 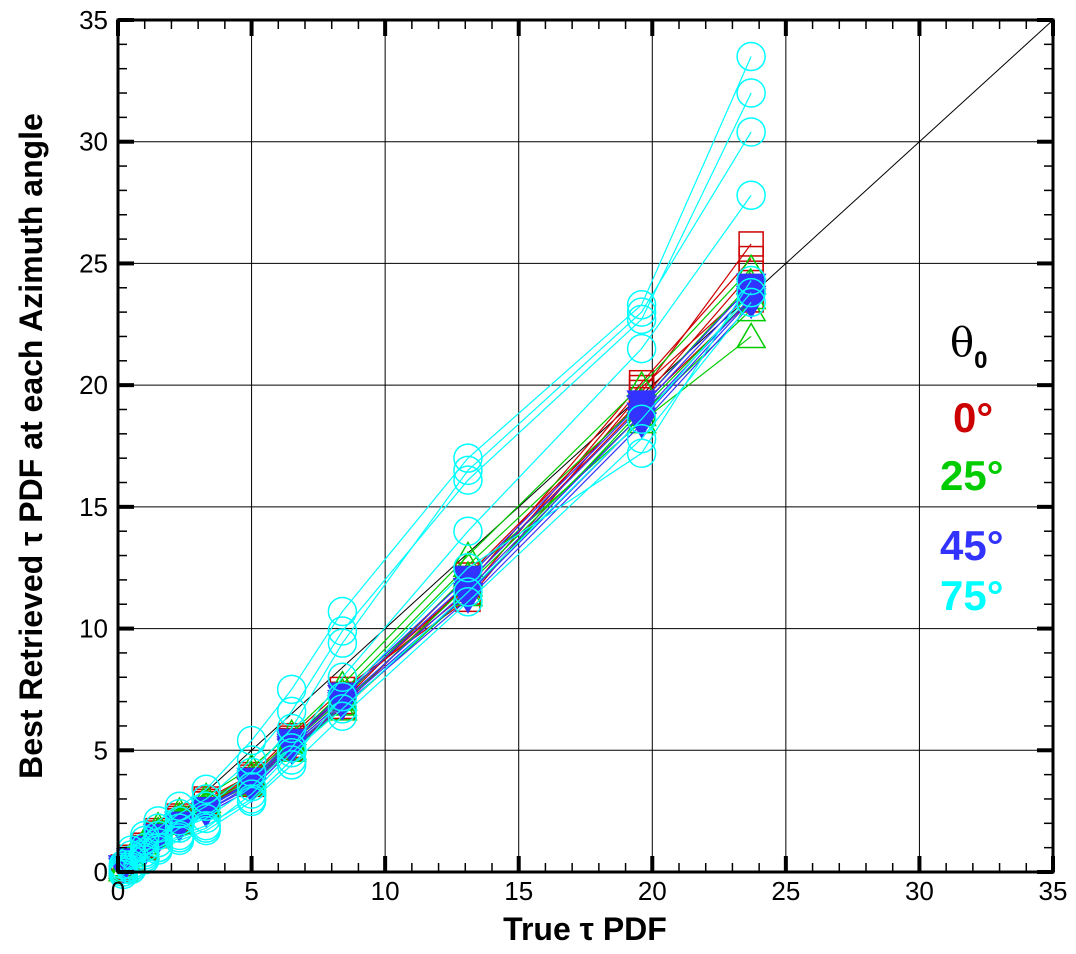 I want to click on y-tick-label: 35, so click(x=93, y=20).